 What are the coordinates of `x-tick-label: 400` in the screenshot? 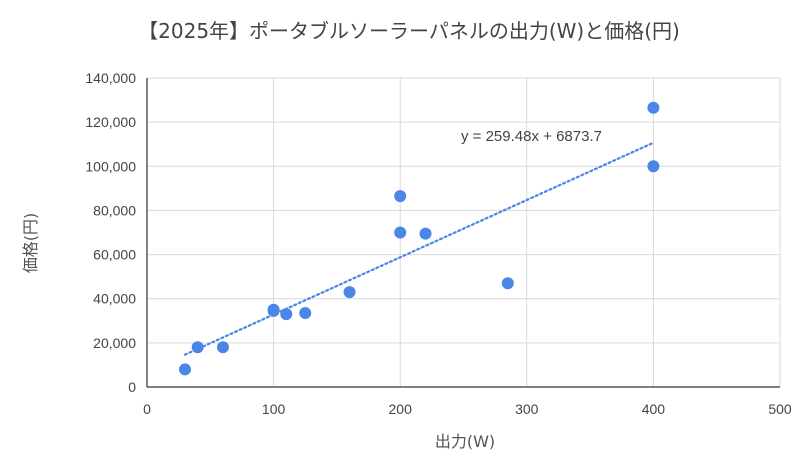 It's located at (654, 409).